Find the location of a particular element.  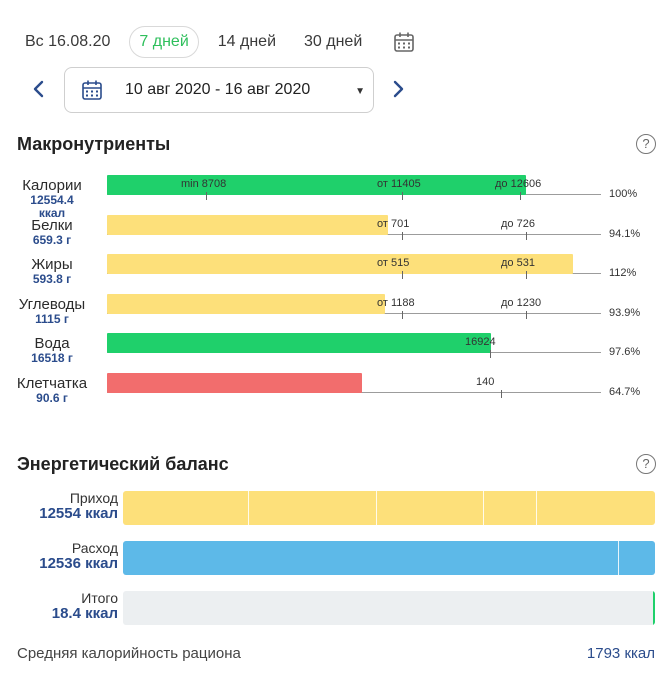

tab-30-days: 30 дней is located at coordinates (333, 41).